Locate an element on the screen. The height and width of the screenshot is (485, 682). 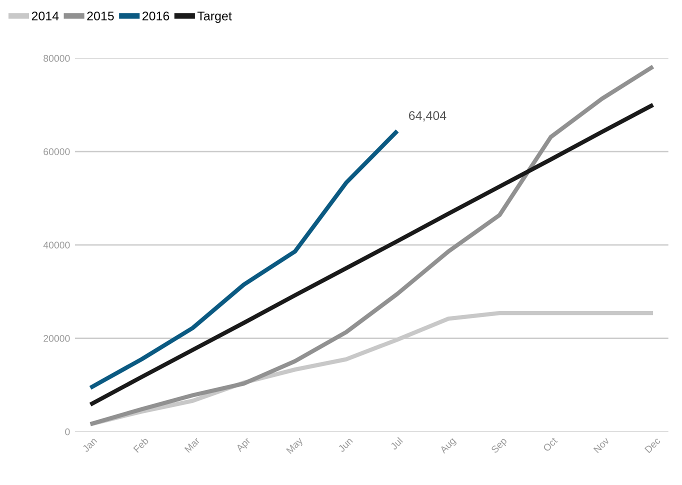
x-tick-label: Jun is located at coordinates (346, 445).